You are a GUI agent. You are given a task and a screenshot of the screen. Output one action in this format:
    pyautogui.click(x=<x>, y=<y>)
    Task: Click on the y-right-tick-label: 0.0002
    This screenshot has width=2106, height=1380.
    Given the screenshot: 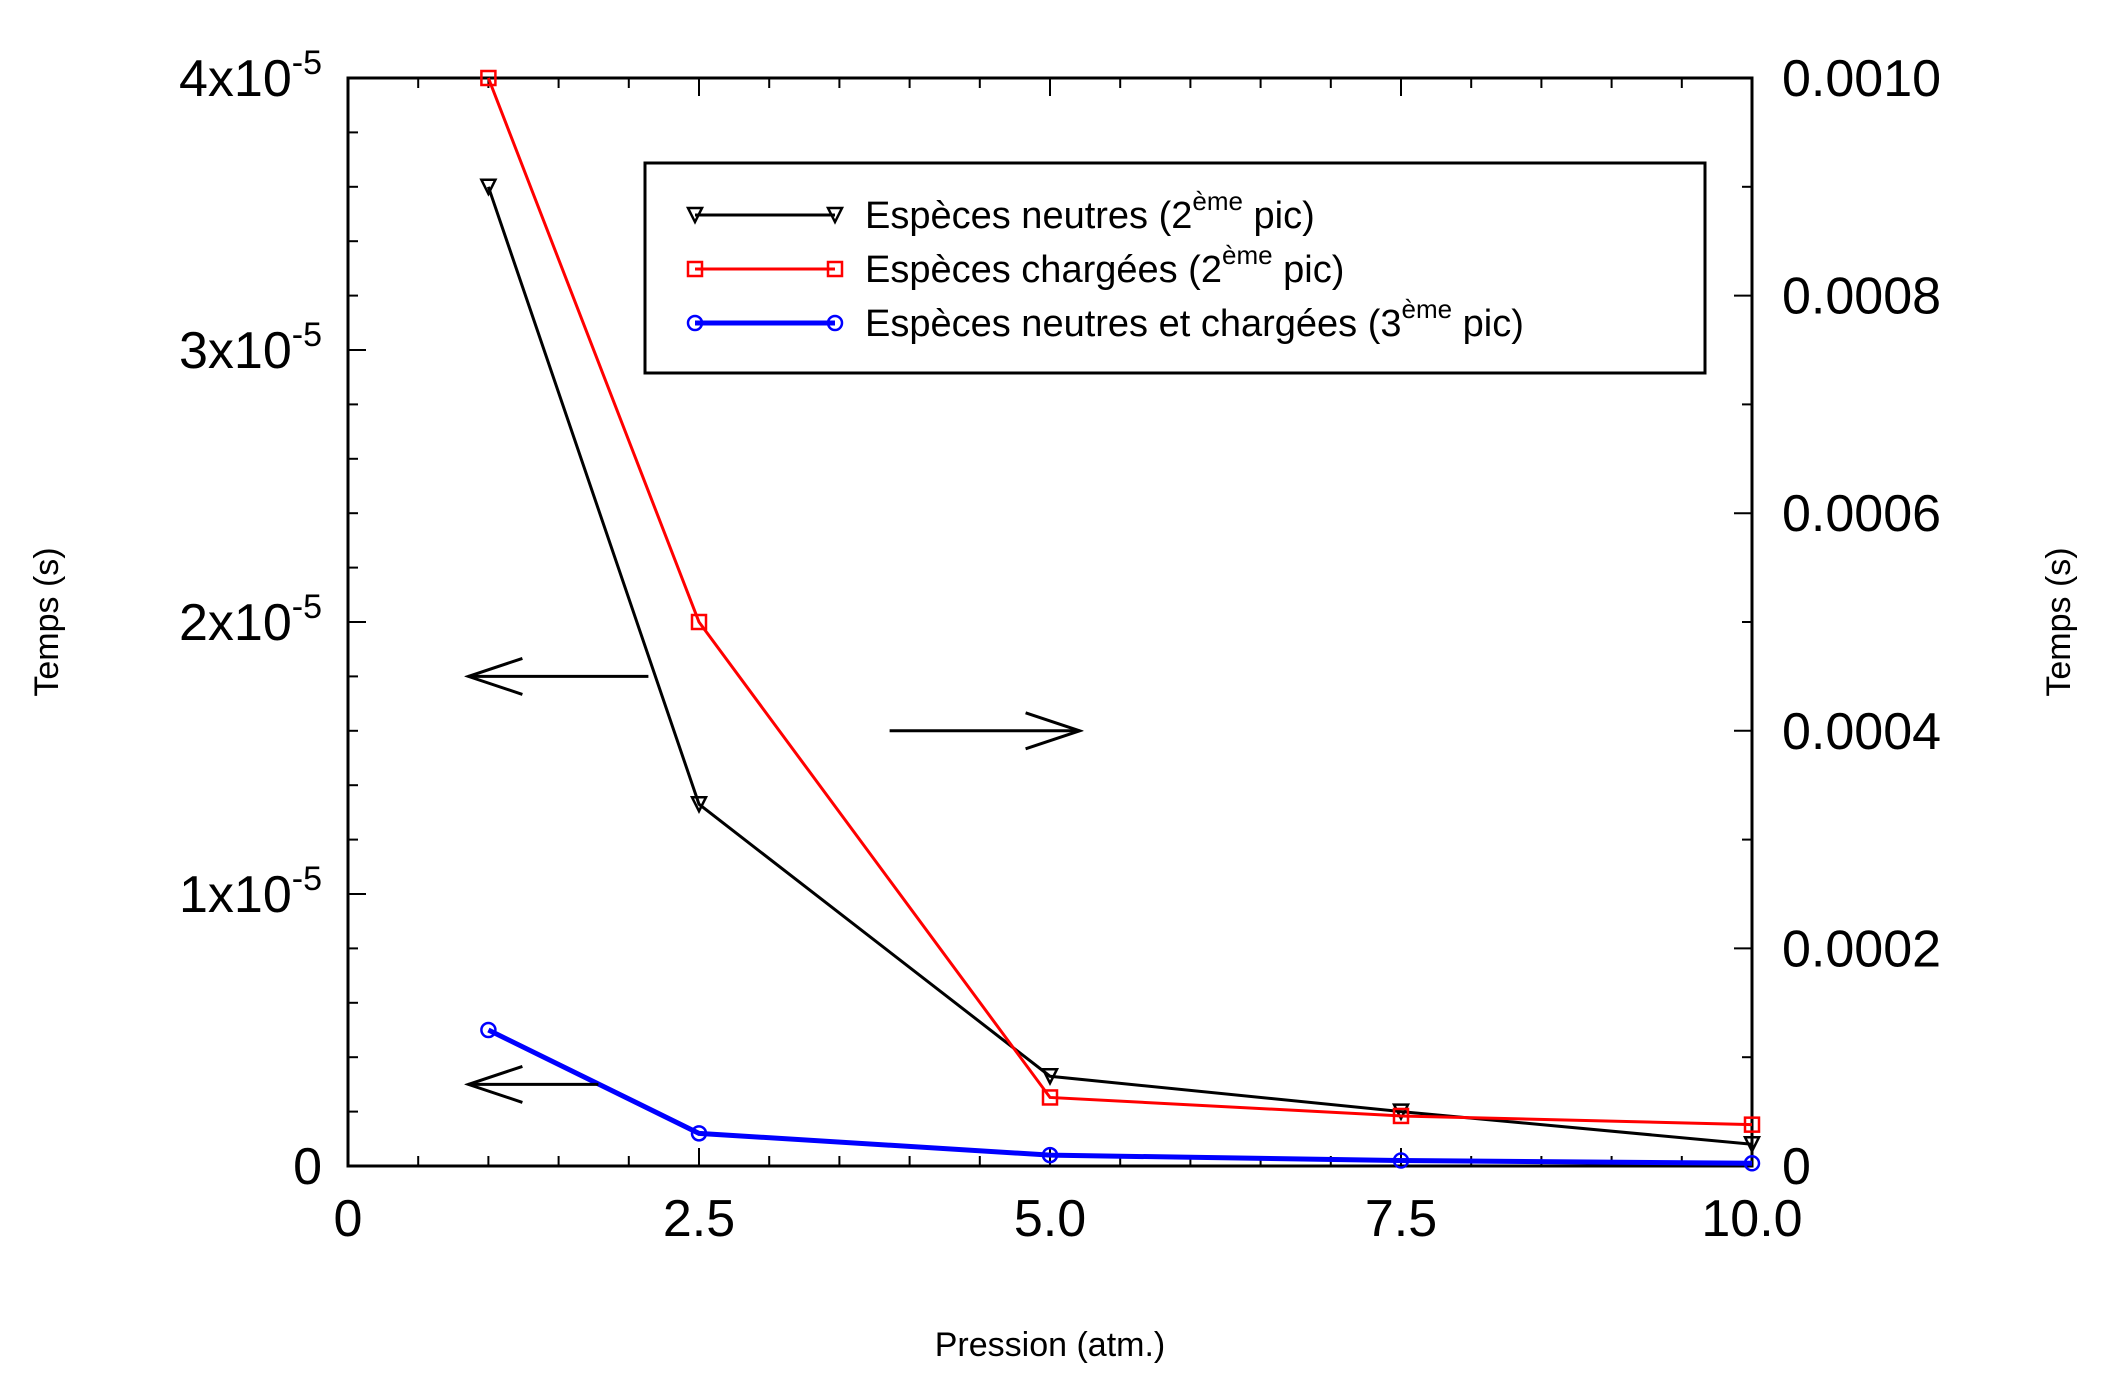 What is the action you would take?
    pyautogui.click(x=1861, y=949)
    